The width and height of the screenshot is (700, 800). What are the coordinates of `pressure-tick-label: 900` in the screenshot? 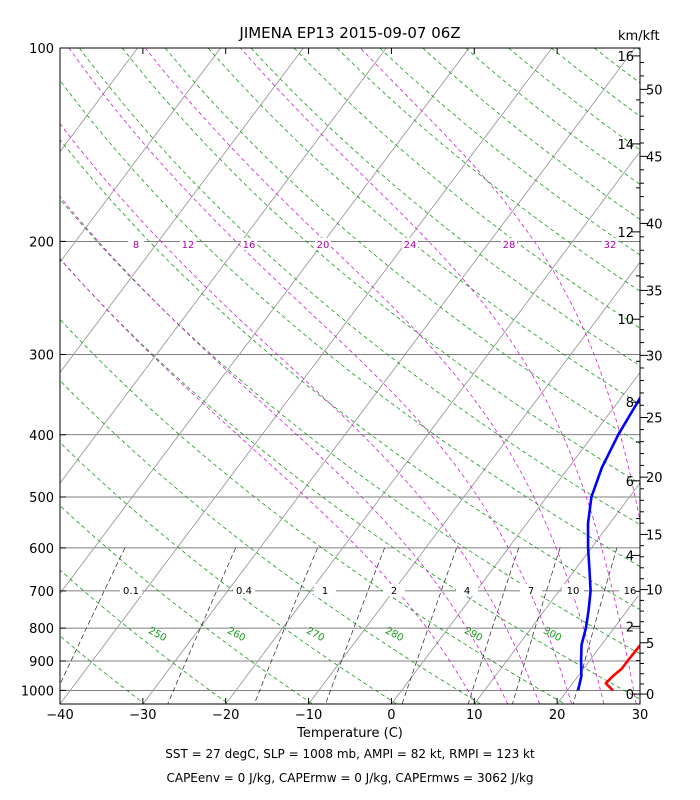 It's located at (41, 662).